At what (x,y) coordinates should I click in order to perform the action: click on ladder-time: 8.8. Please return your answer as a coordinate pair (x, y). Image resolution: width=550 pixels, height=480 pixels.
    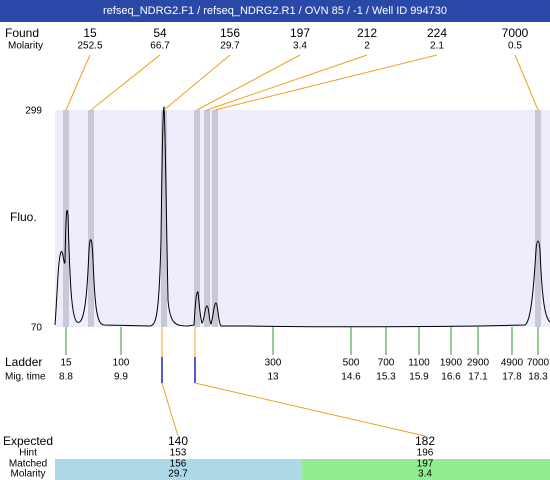
    Looking at the image, I should click on (66, 377).